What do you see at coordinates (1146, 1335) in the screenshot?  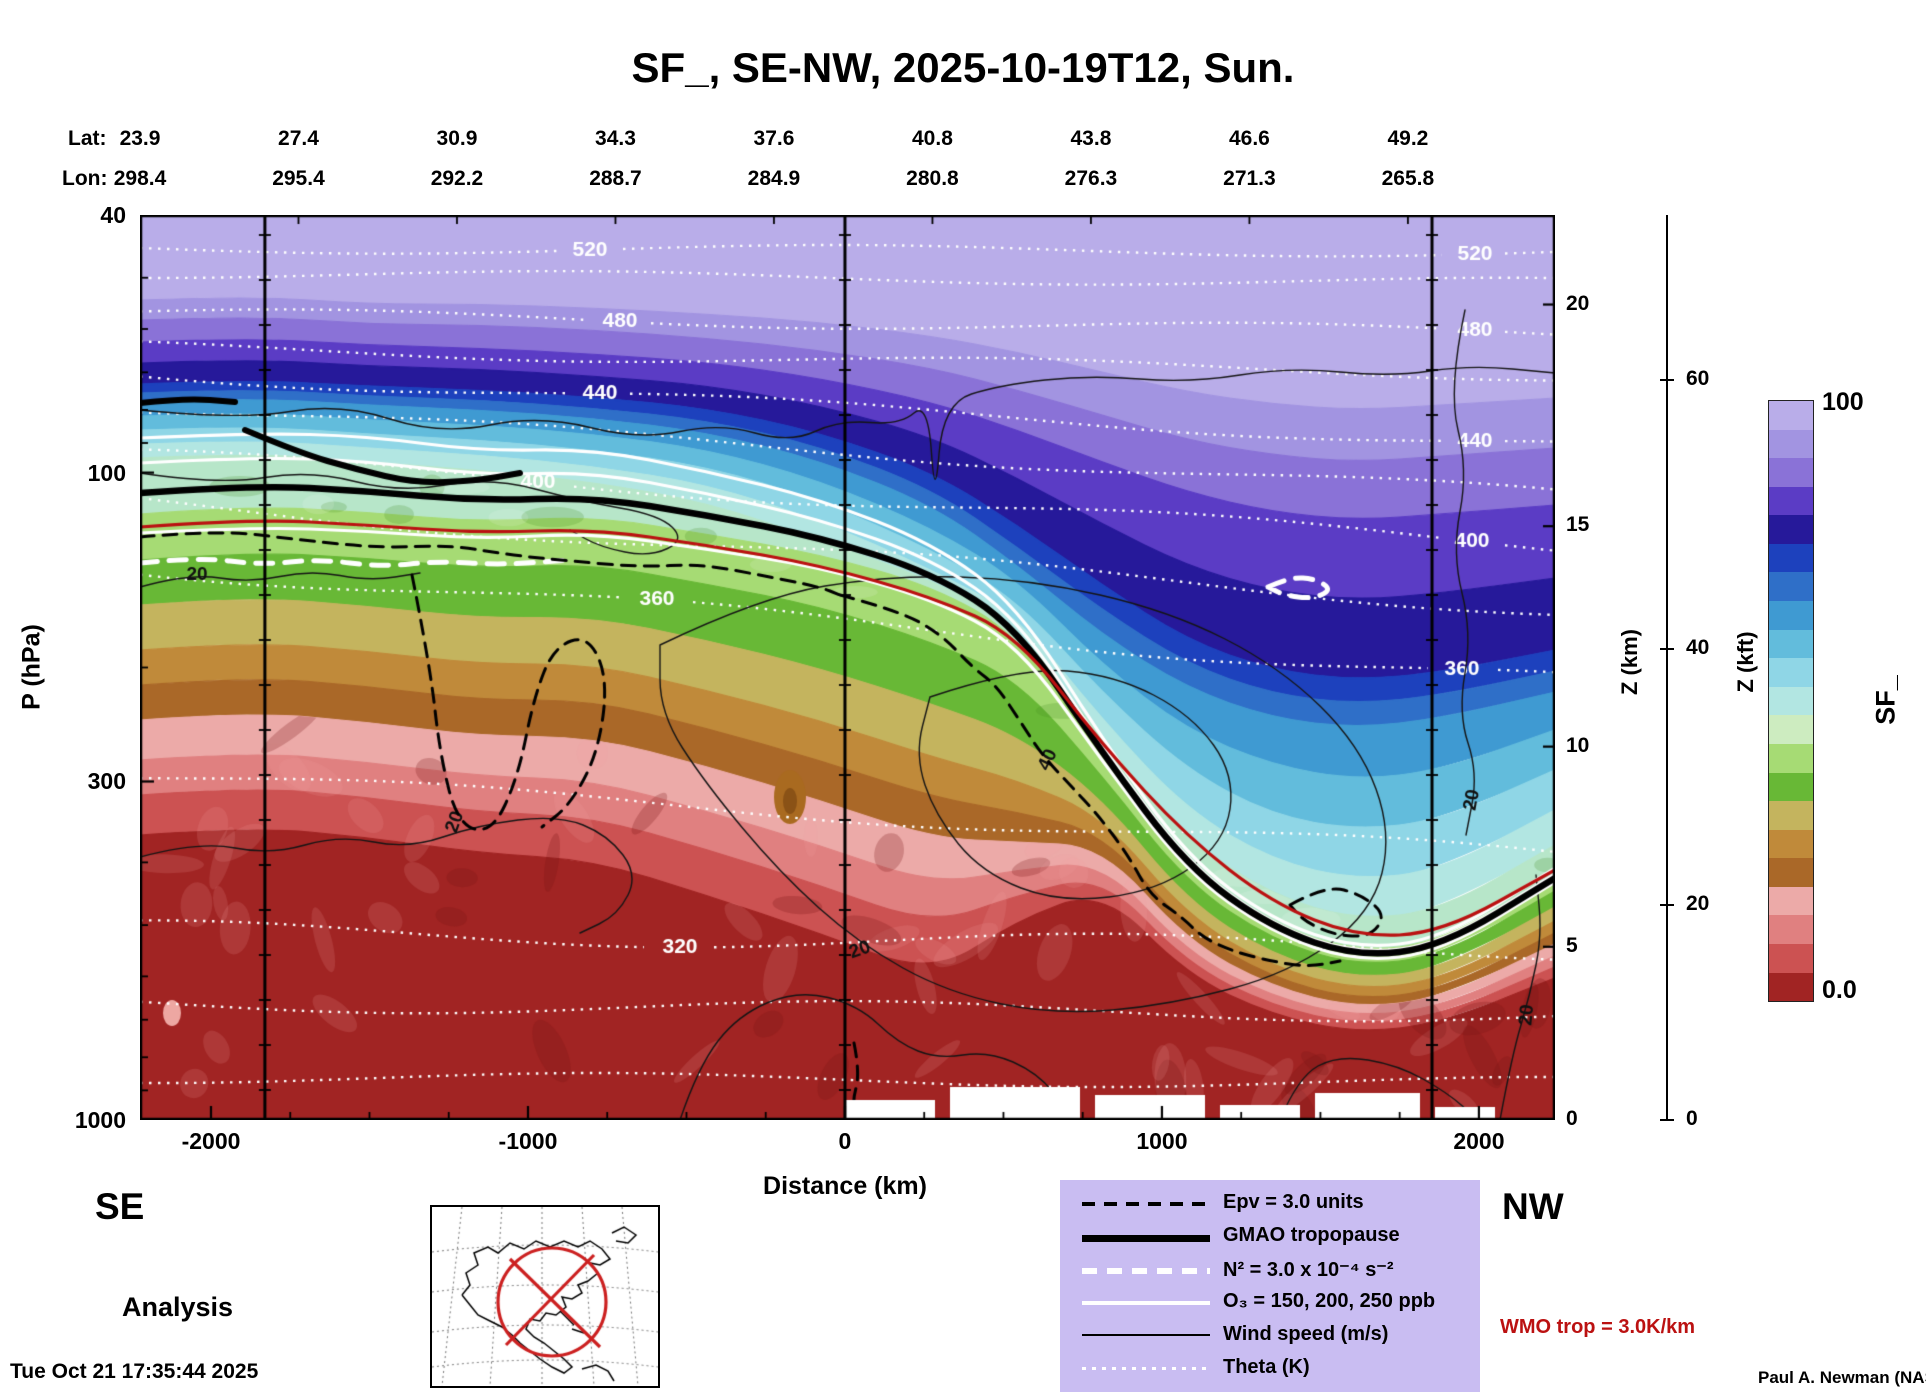 I see `thinblack-line-sample` at bounding box center [1146, 1335].